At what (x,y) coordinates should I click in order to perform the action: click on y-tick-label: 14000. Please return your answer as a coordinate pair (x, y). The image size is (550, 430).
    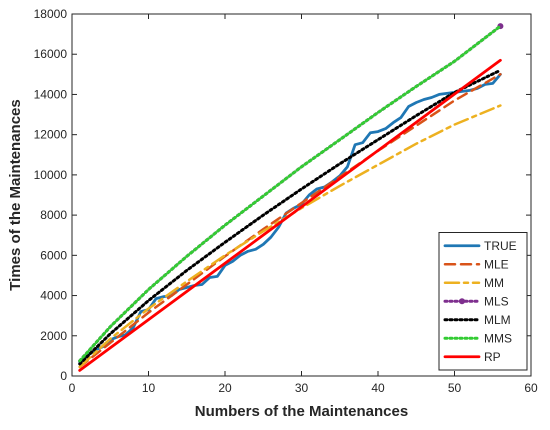
    Looking at the image, I should click on (51, 94).